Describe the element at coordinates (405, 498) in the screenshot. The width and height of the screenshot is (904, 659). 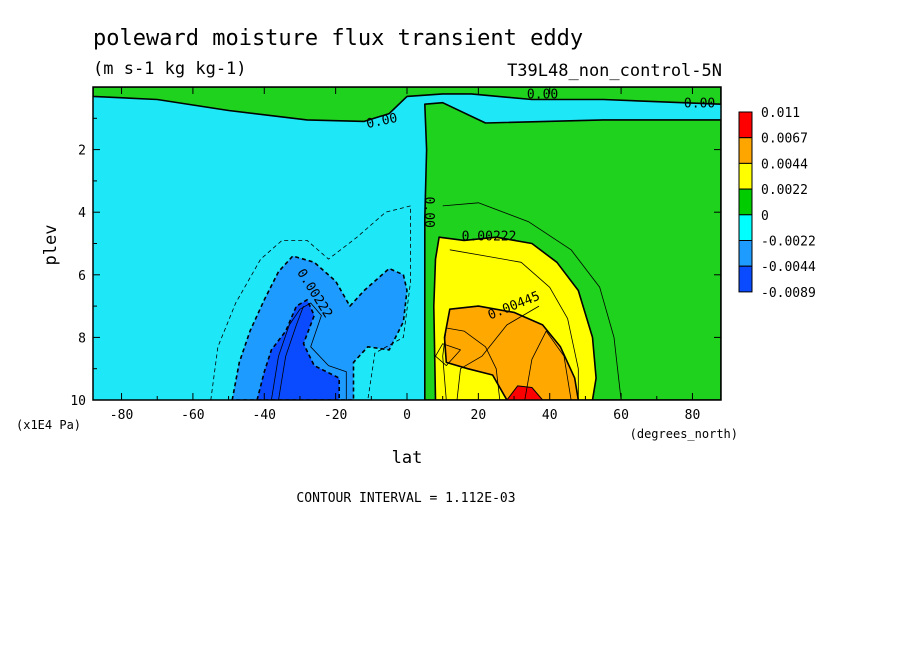
I see `contour-interval: CONTOUR INTERVAL = 1.112E-03` at that location.